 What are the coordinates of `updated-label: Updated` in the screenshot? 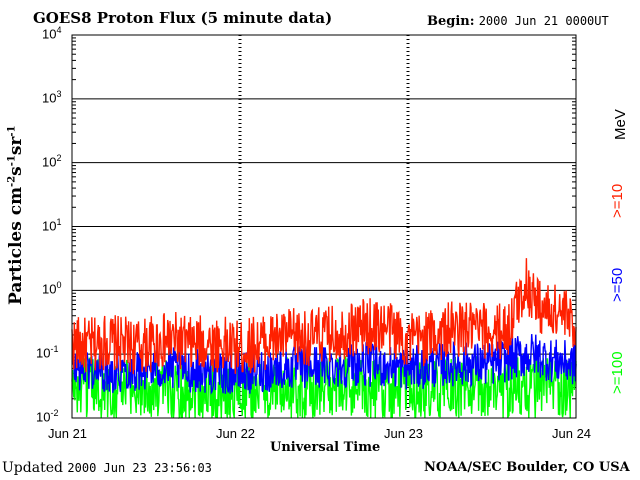 It's located at (32, 468).